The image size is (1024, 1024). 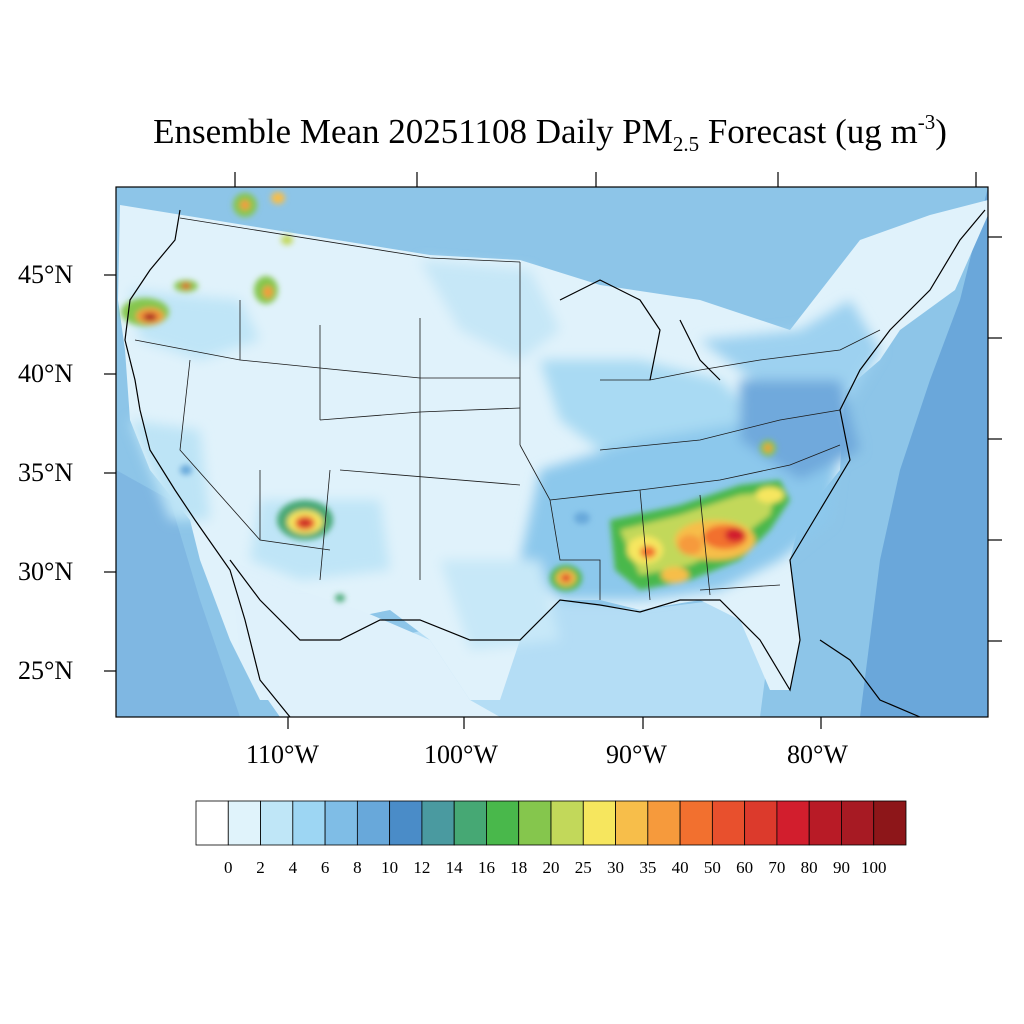 I want to click on lat-label: 40°N, so click(x=46, y=373).